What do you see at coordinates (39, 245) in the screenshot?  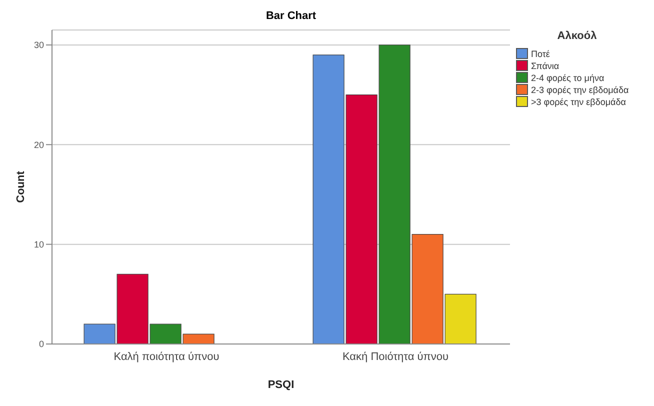 I see `y-tick-label: 10` at bounding box center [39, 245].